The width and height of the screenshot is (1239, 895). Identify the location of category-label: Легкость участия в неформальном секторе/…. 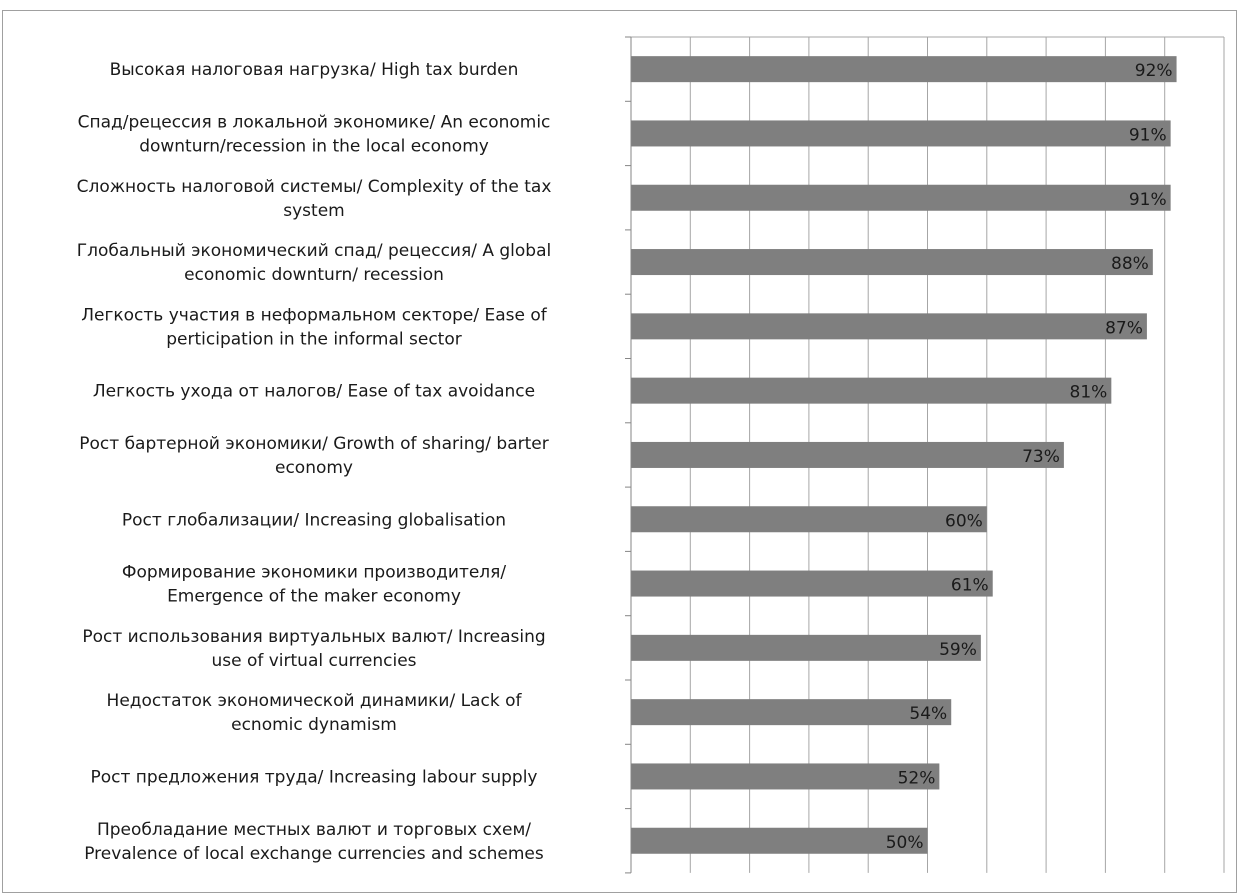
(314, 327).